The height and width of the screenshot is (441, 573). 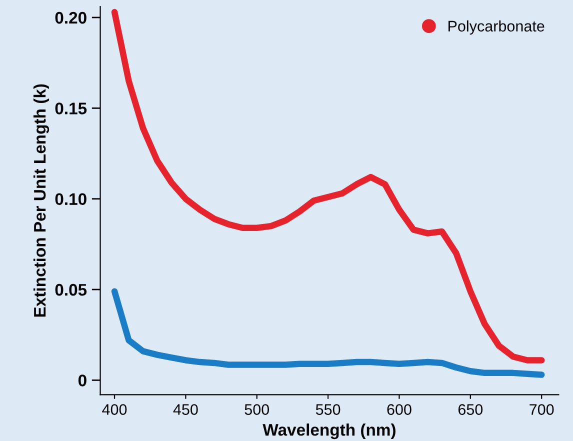 What do you see at coordinates (71, 108) in the screenshot?
I see `y-tick-label: 0.15` at bounding box center [71, 108].